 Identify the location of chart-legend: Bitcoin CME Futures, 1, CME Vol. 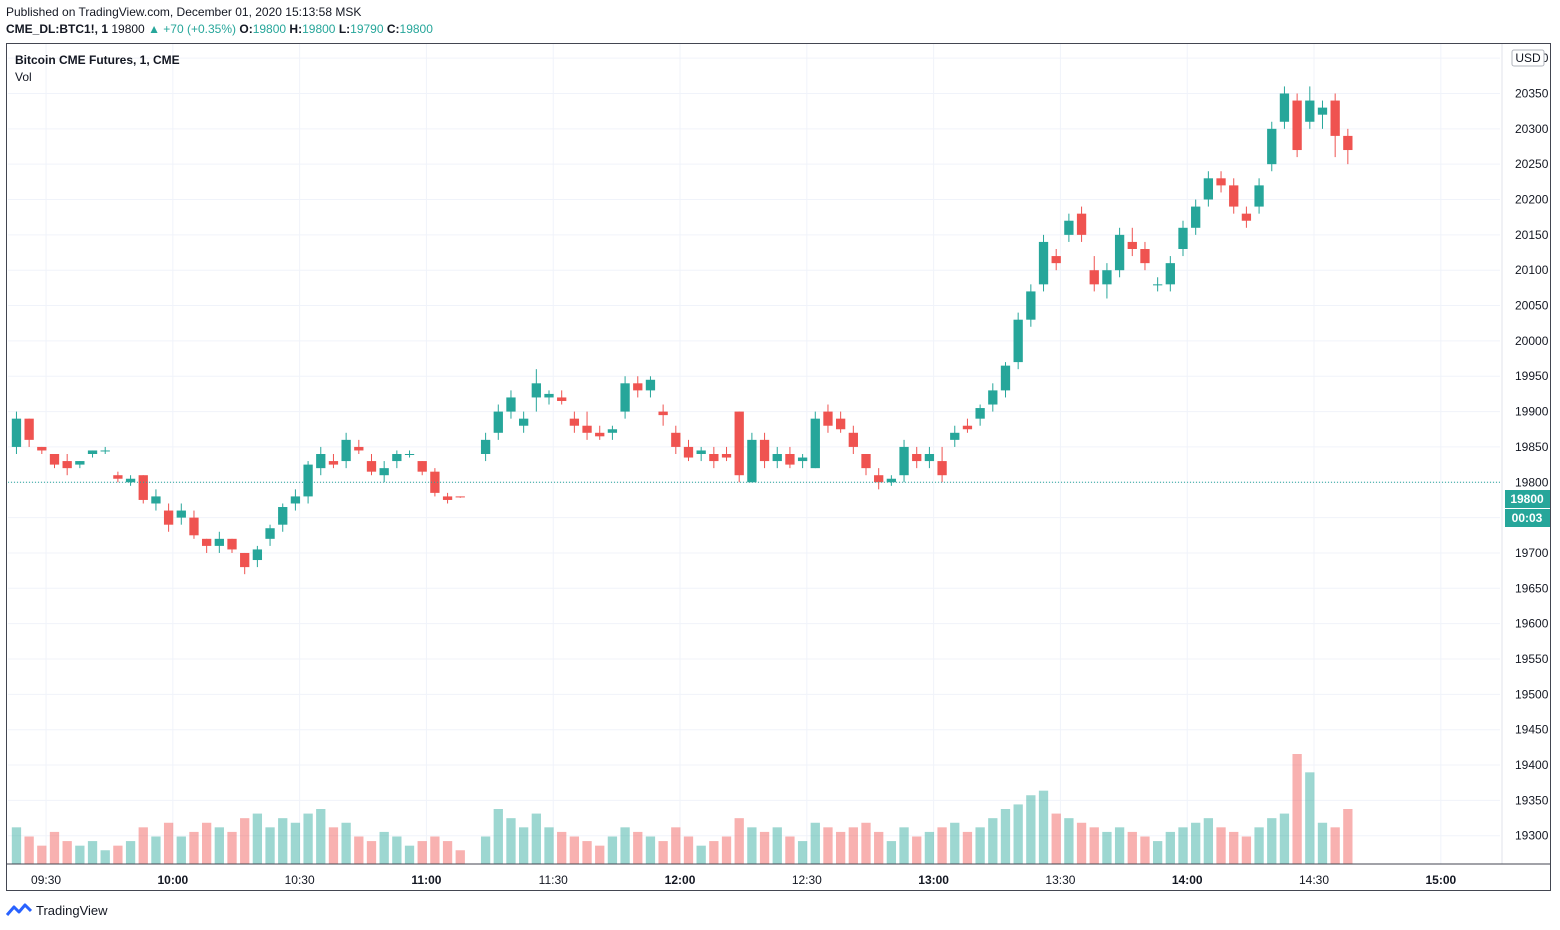
(97, 69).